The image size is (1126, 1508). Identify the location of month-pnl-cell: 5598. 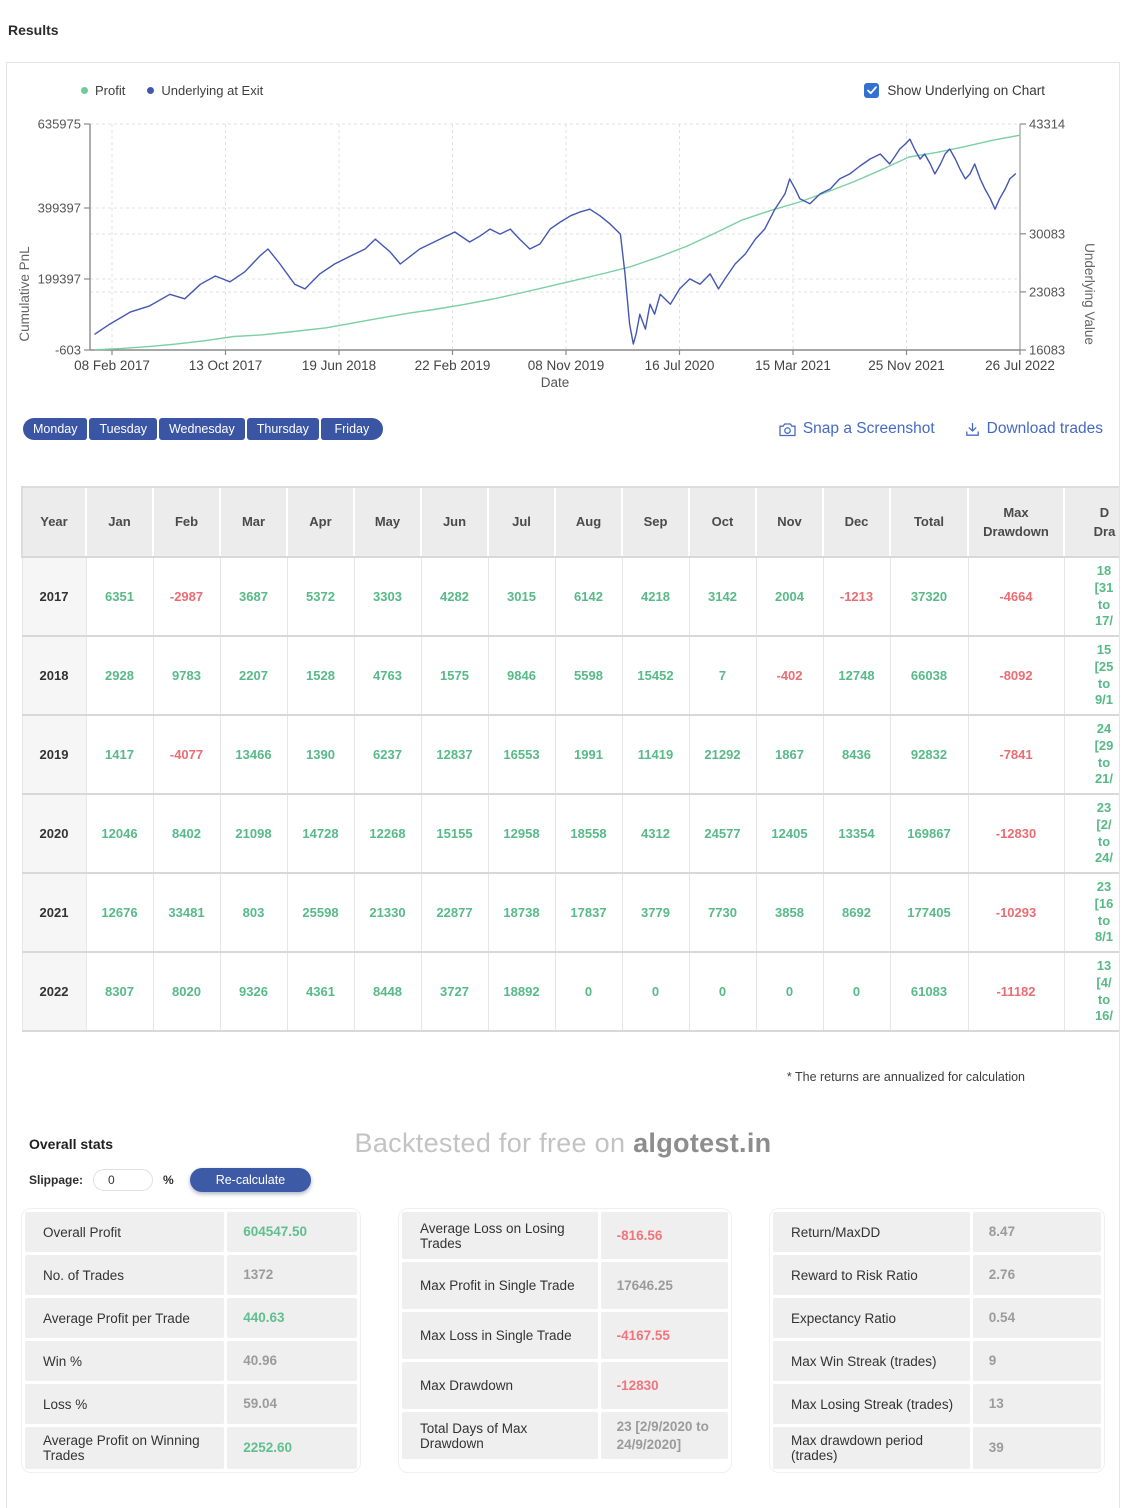
(588, 675).